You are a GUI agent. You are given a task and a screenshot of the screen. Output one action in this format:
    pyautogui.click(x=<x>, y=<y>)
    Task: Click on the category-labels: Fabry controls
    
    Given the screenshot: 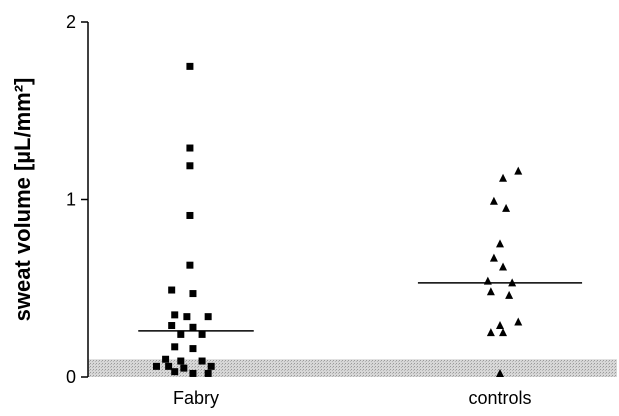 What is the action you would take?
    pyautogui.click(x=352, y=398)
    